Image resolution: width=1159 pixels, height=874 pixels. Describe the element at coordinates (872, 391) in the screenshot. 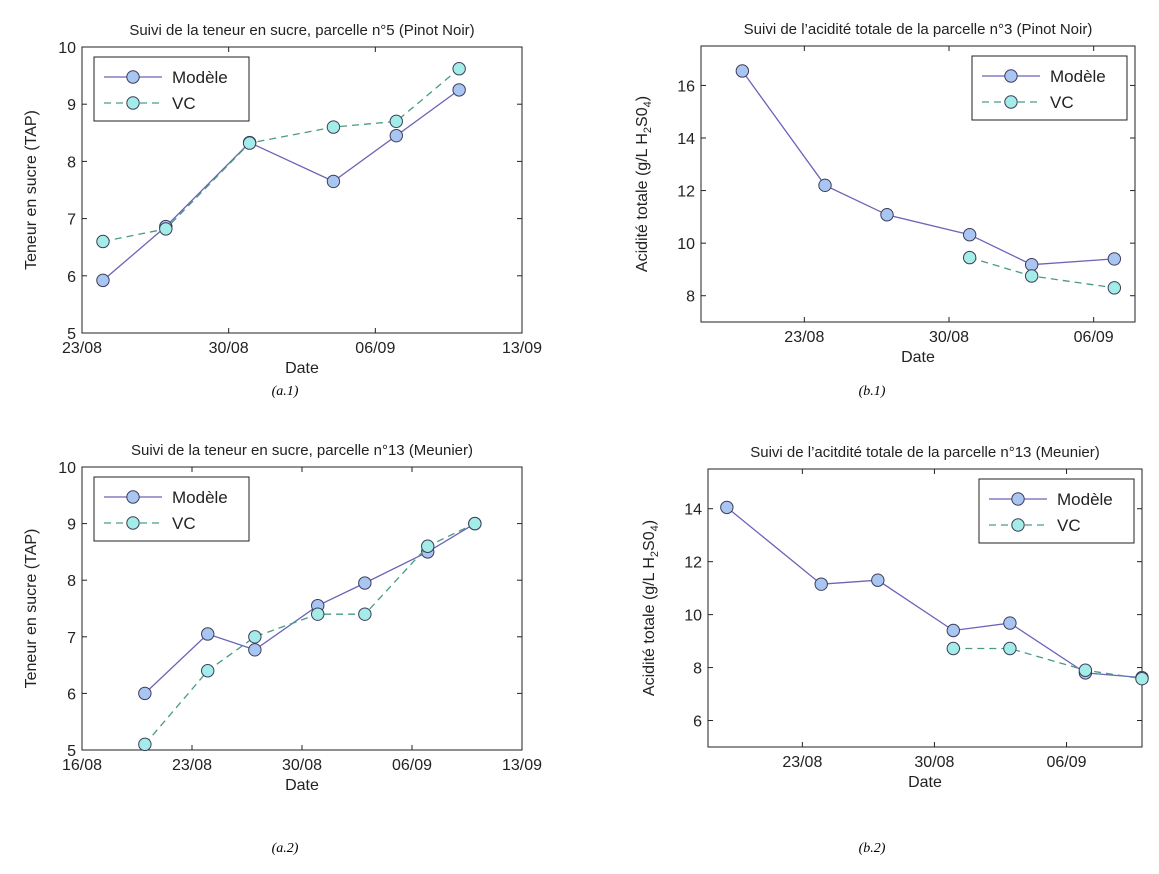

I see `figure-caption: (b.1)` at that location.